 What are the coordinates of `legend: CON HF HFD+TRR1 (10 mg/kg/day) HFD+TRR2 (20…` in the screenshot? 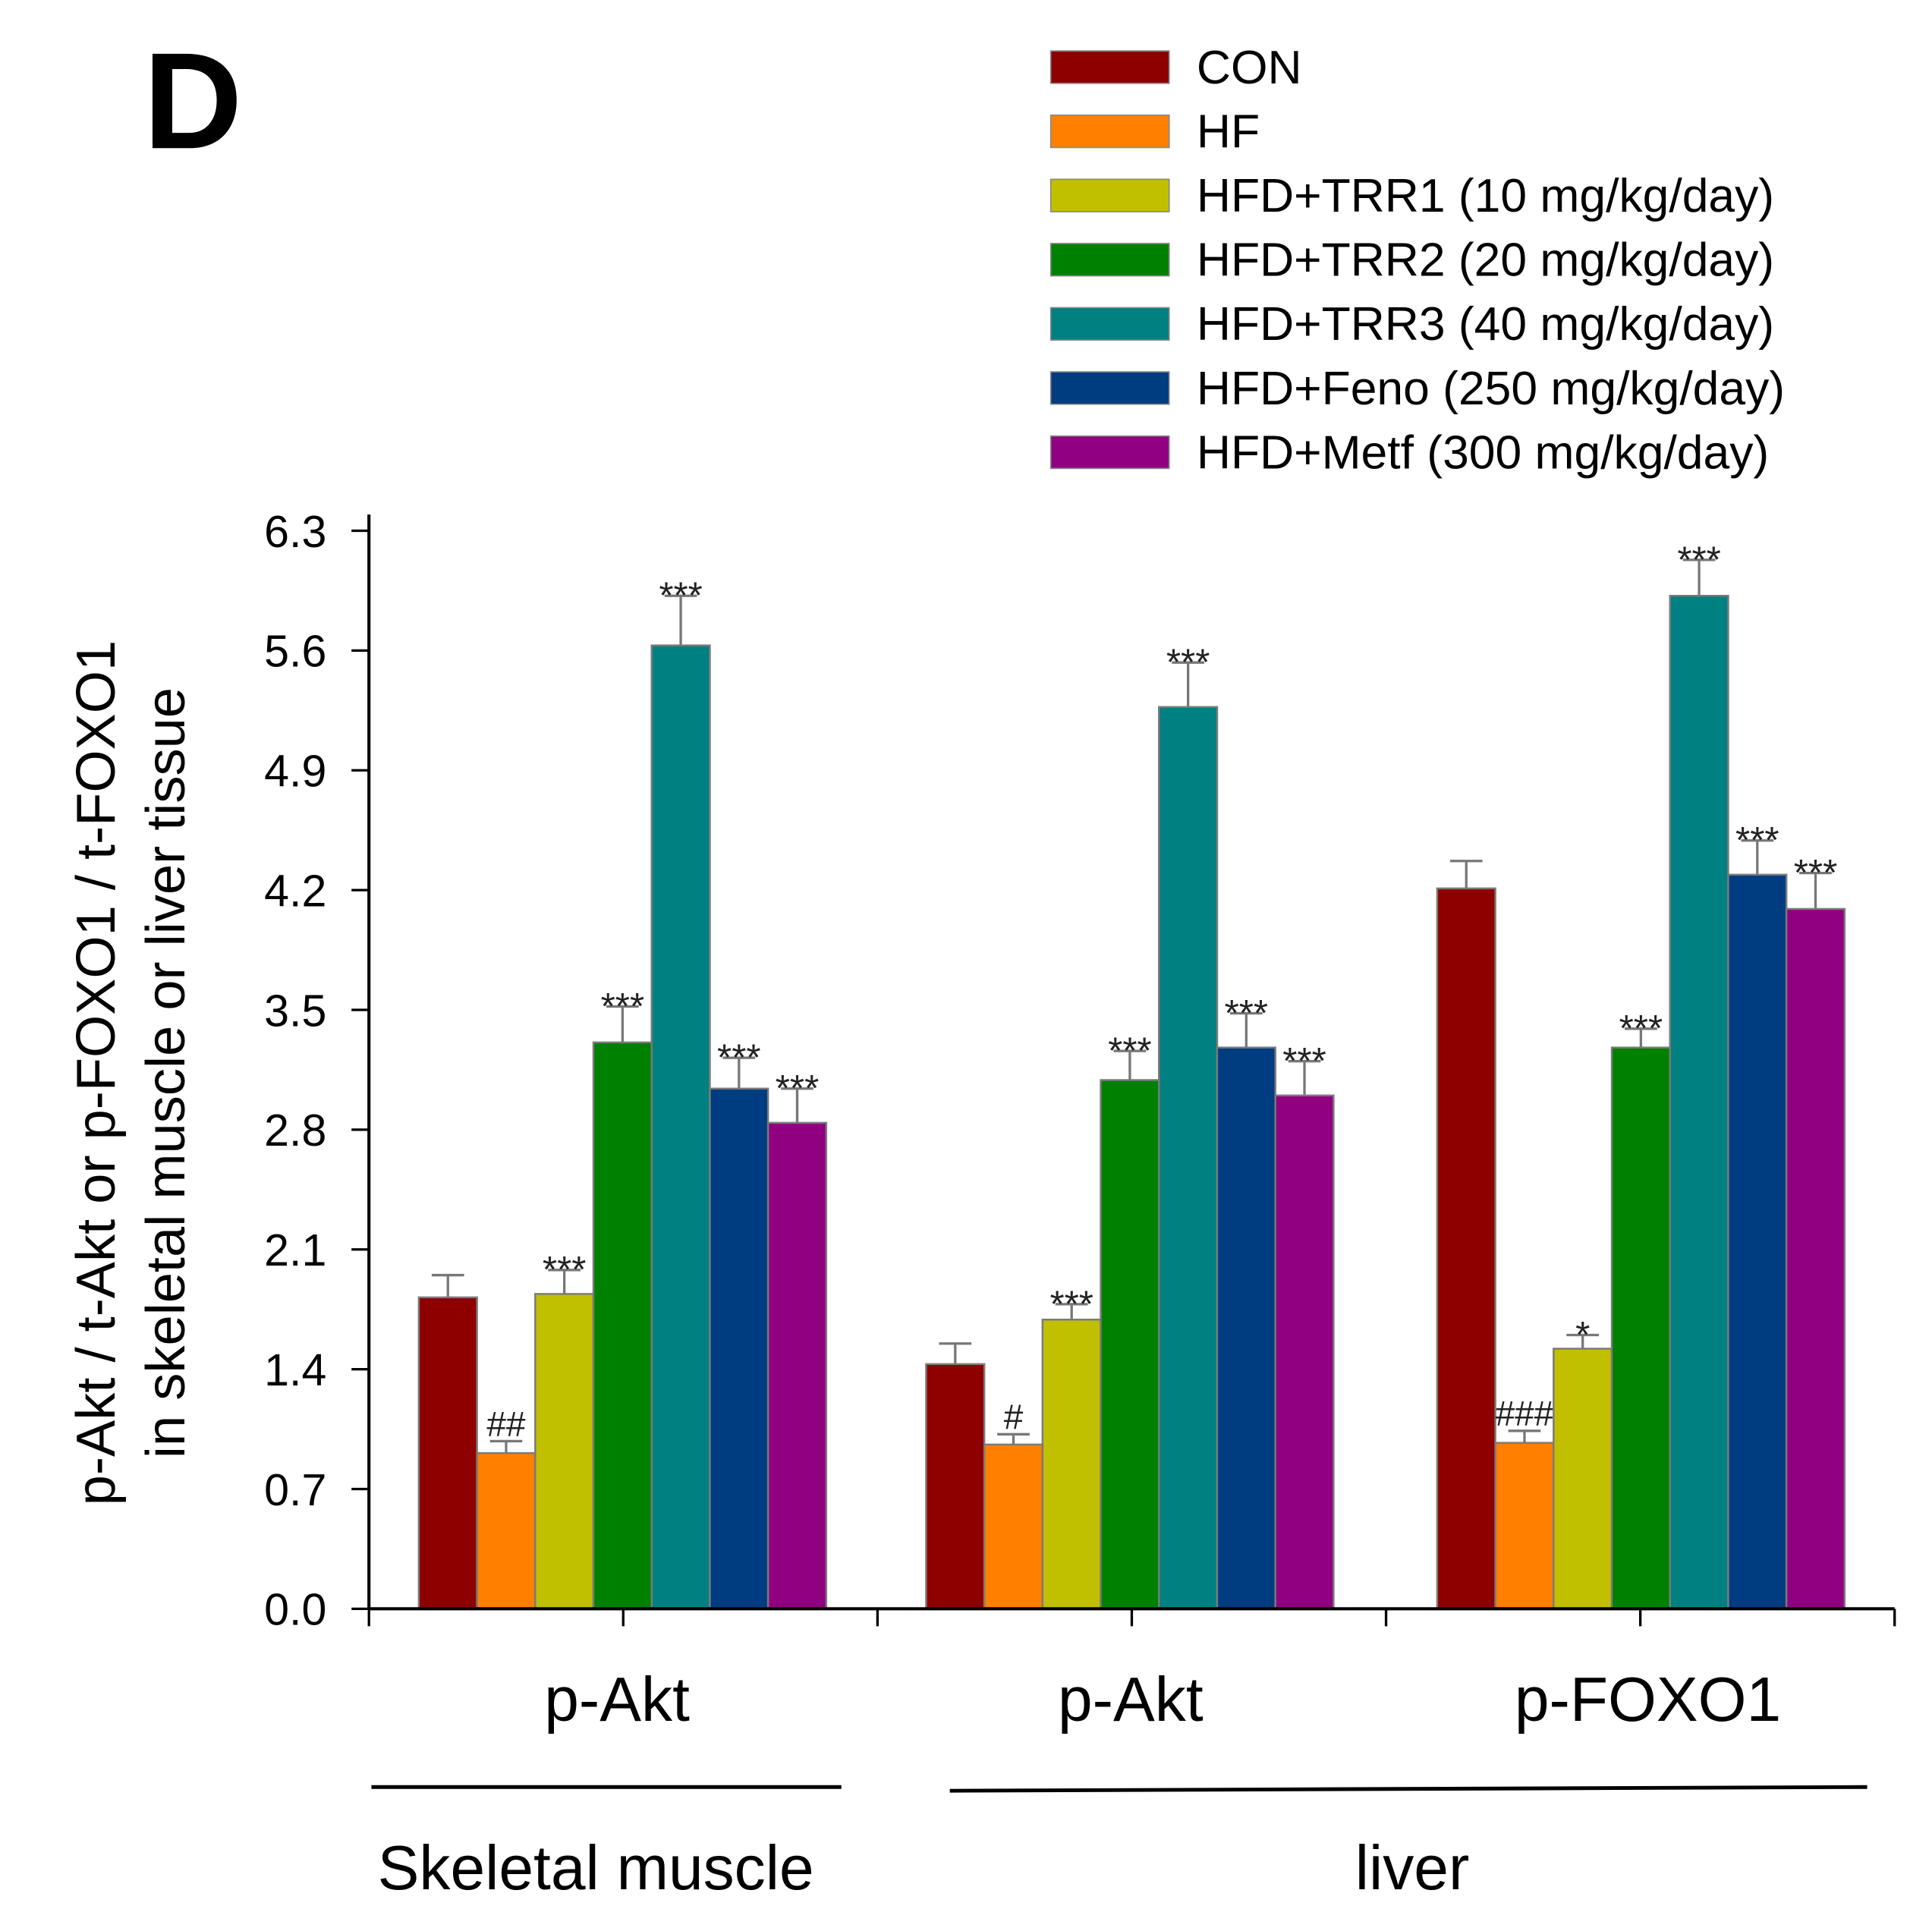 It's located at (1417, 260).